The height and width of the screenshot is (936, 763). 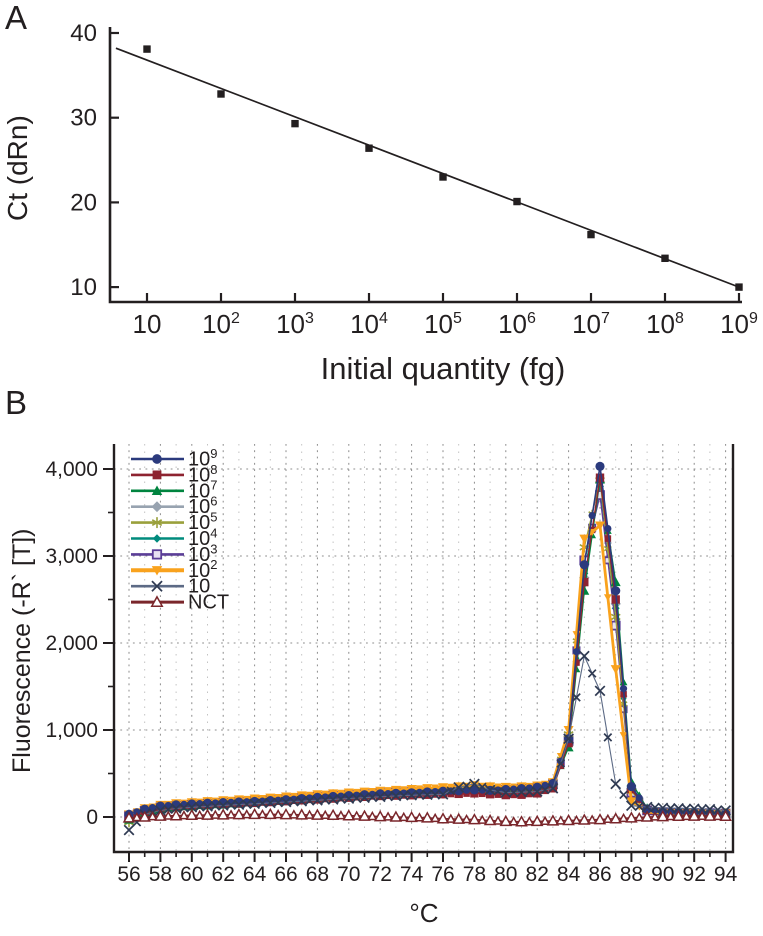 I want to click on legend-entry-1e5: 105, so click(x=174, y=522).